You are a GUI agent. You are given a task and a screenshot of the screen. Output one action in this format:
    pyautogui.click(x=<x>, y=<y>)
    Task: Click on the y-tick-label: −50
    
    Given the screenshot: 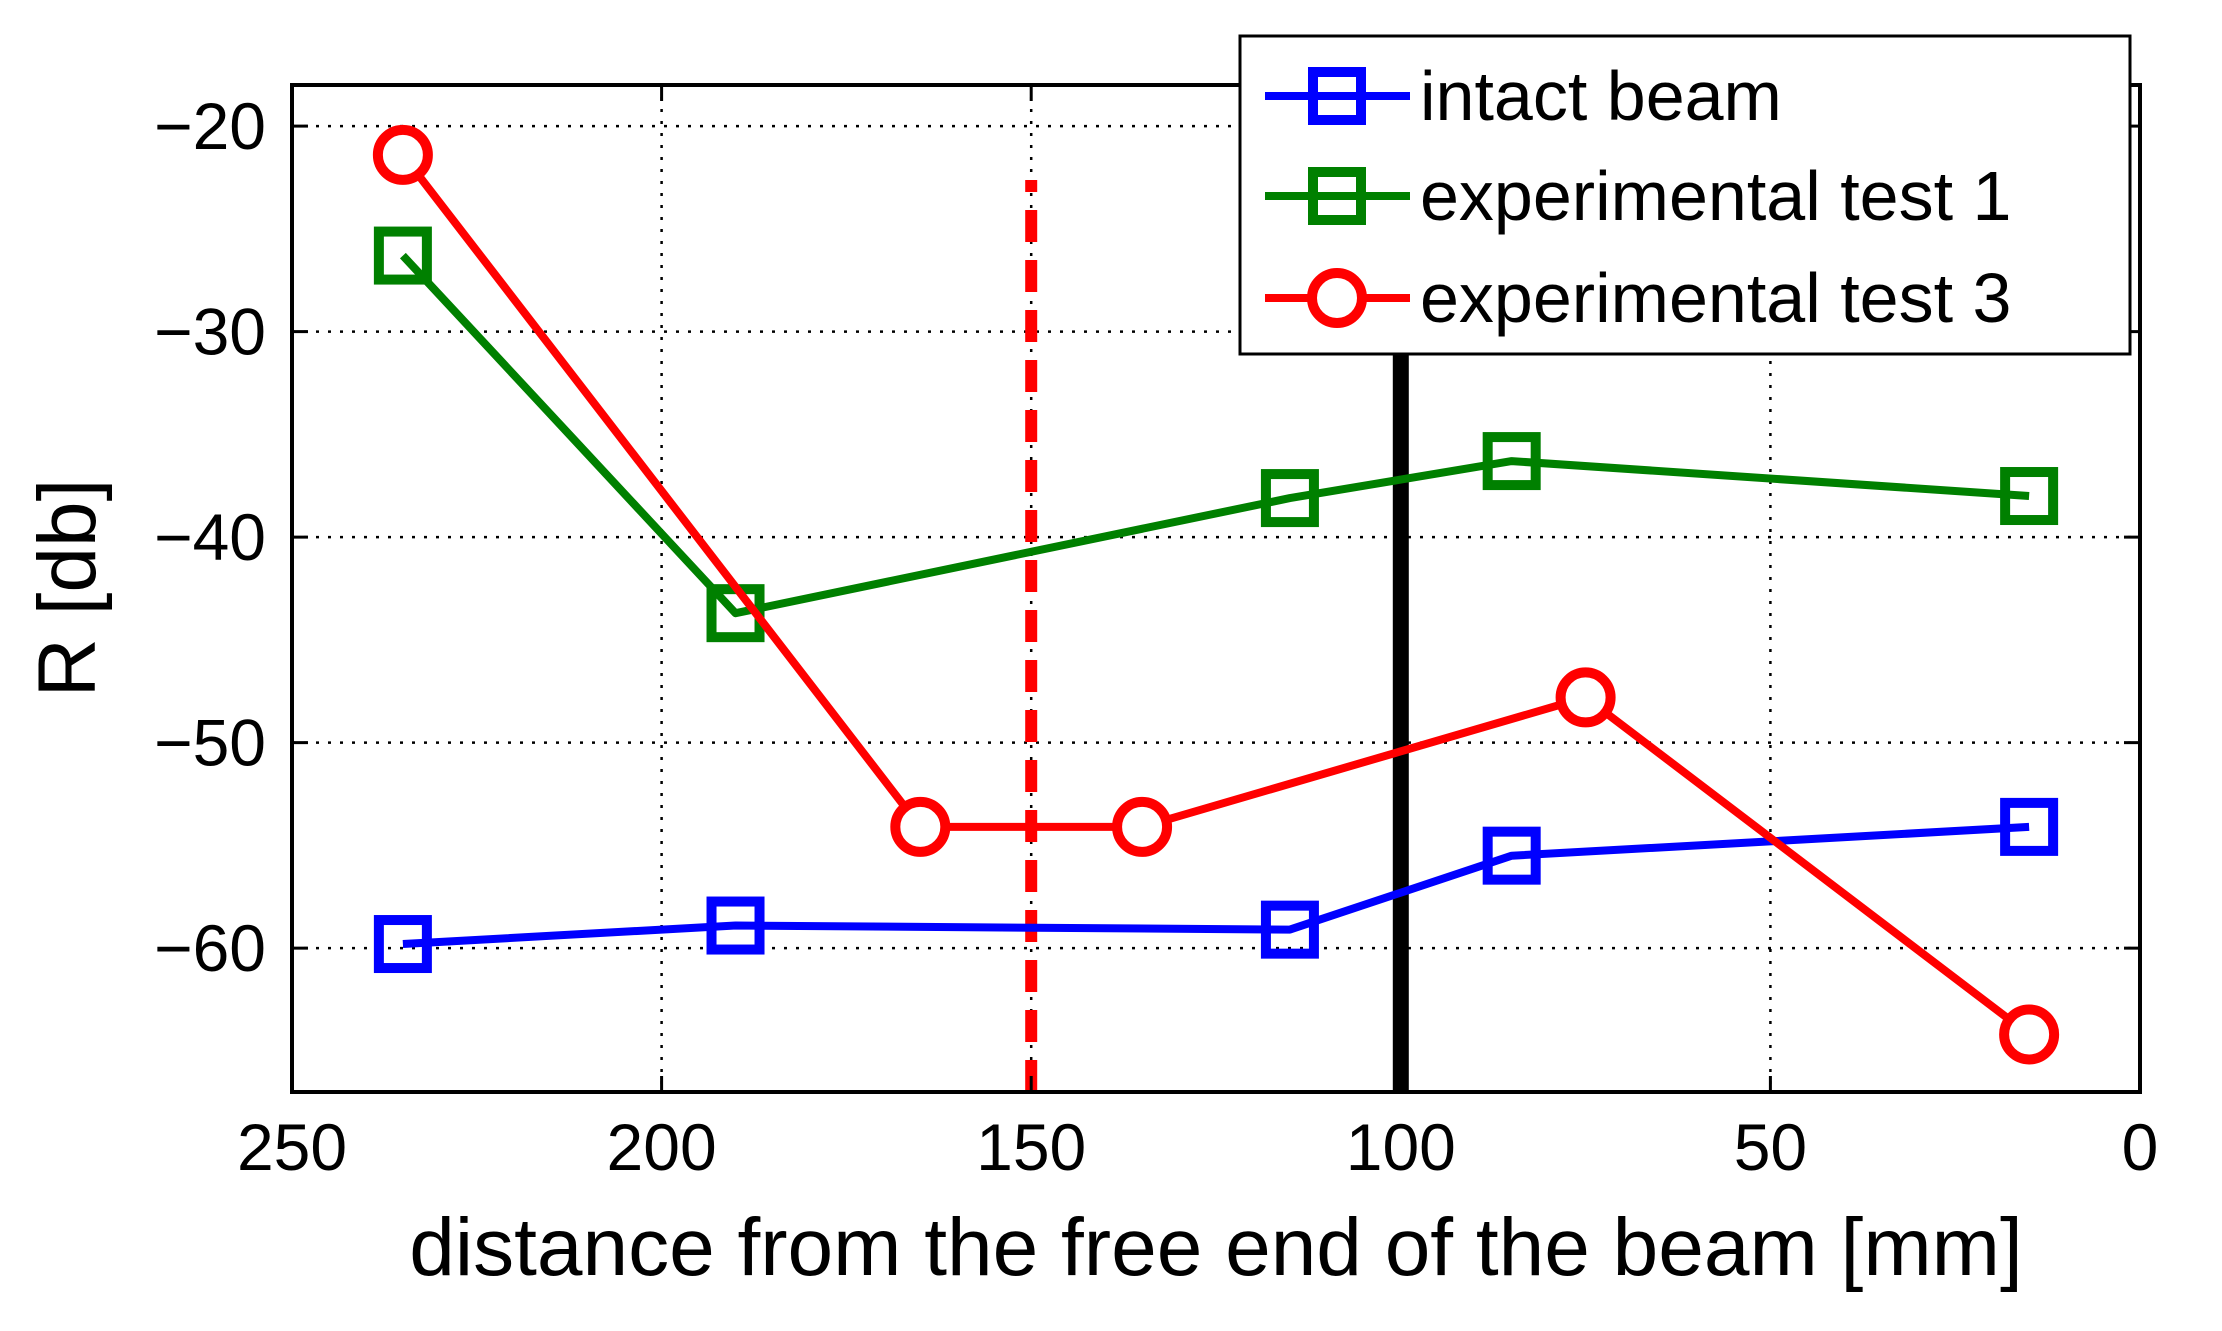 What is the action you would take?
    pyautogui.click(x=210, y=743)
    